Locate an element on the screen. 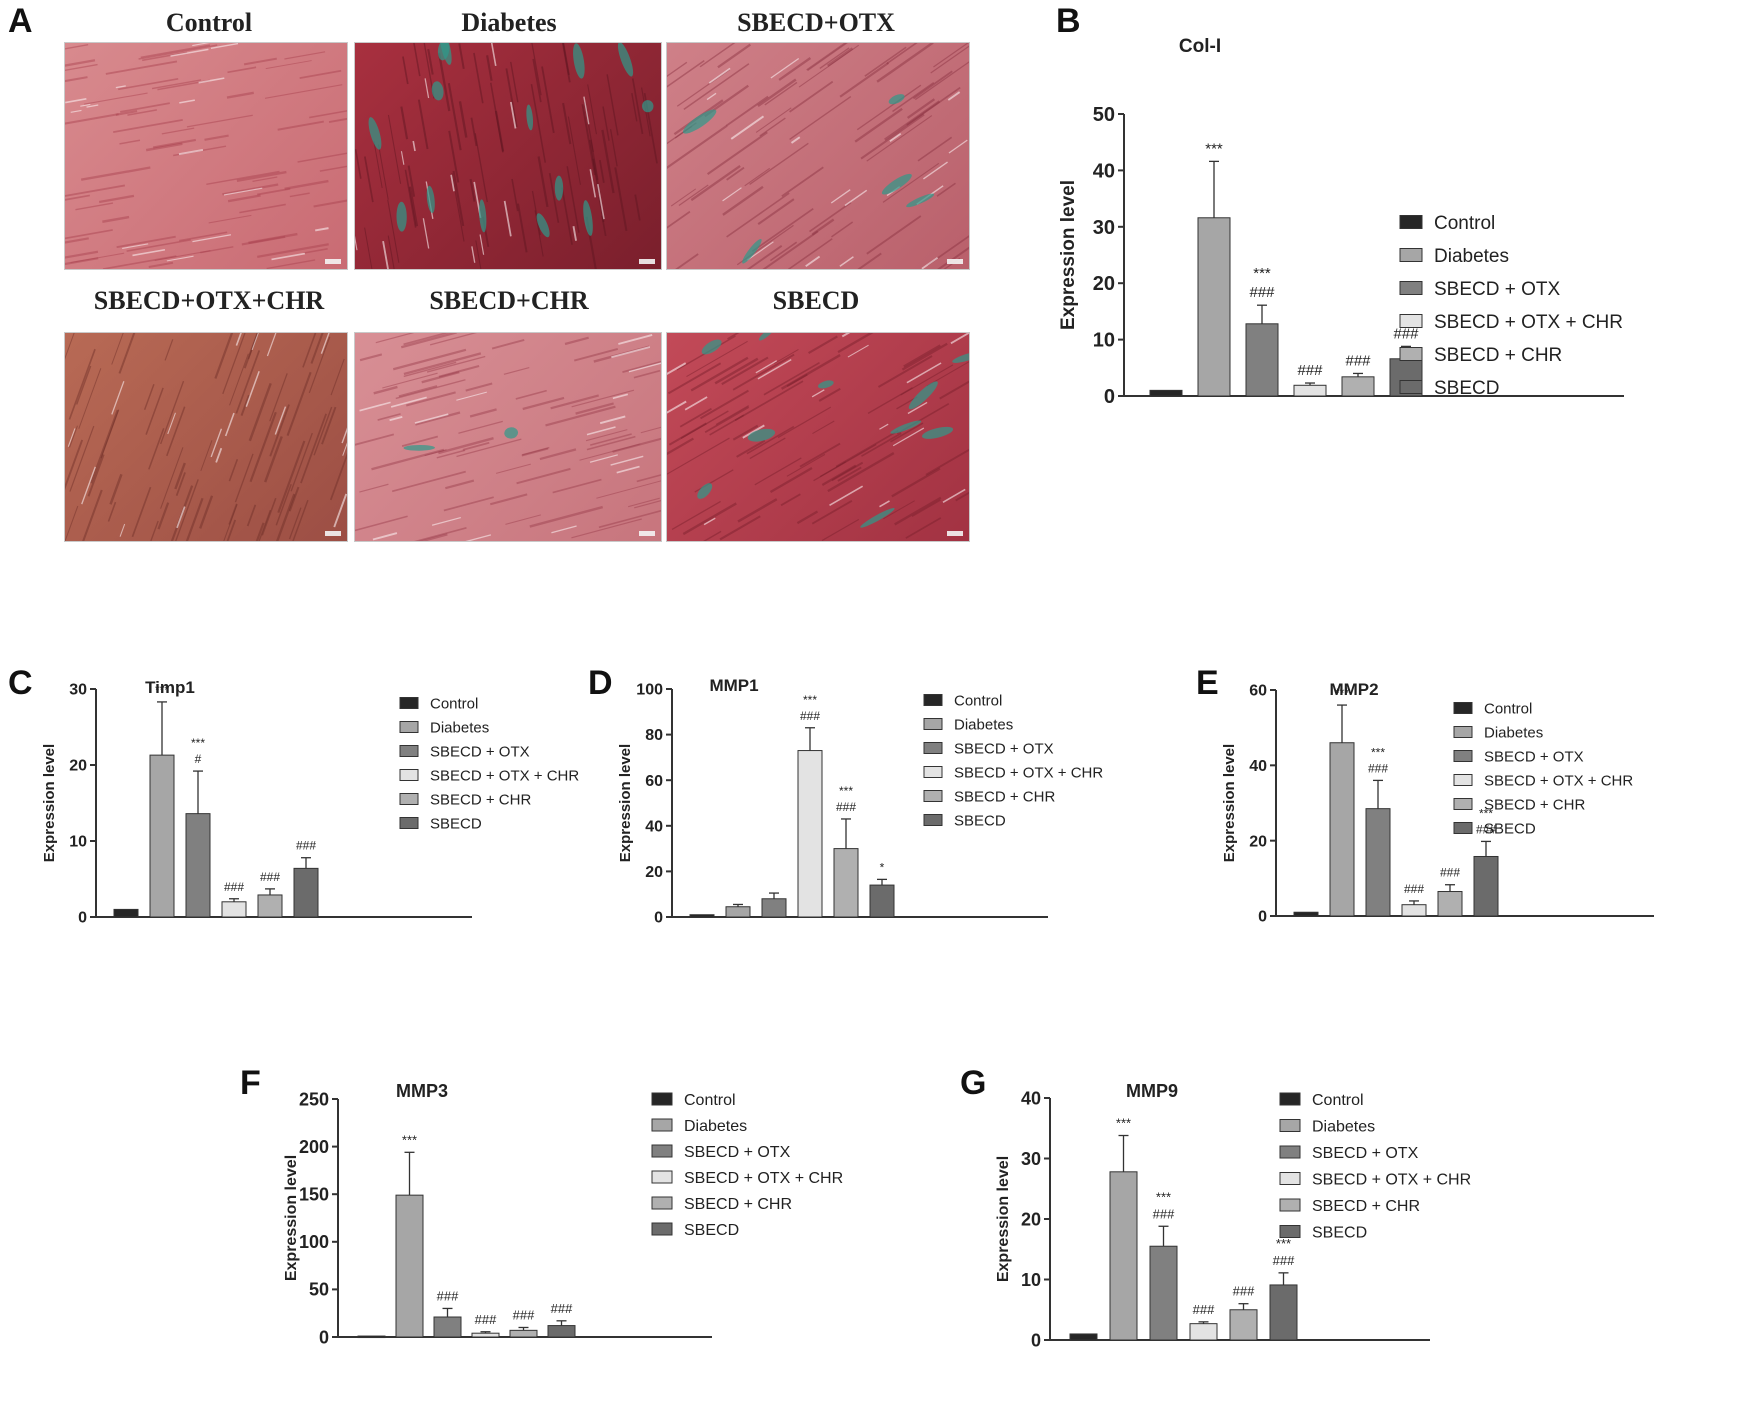 Image resolution: width=1748 pixels, height=1427 pixels. scale-bar is located at coordinates (333, 261).